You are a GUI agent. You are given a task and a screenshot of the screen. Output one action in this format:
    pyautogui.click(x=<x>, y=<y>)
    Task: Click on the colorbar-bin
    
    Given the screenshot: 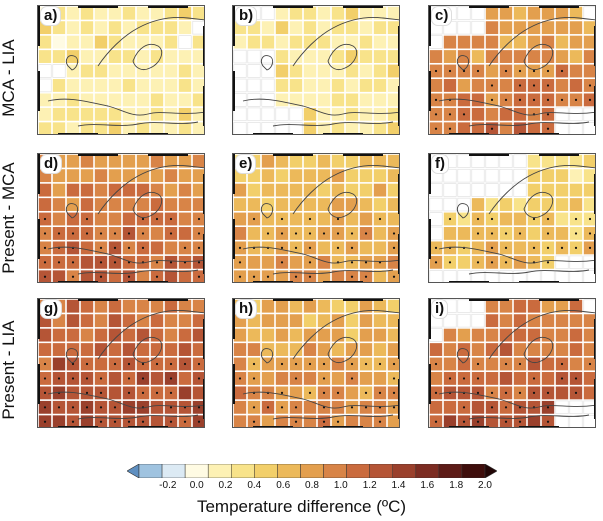 What is the action you would take?
    pyautogui.click(x=404, y=471)
    